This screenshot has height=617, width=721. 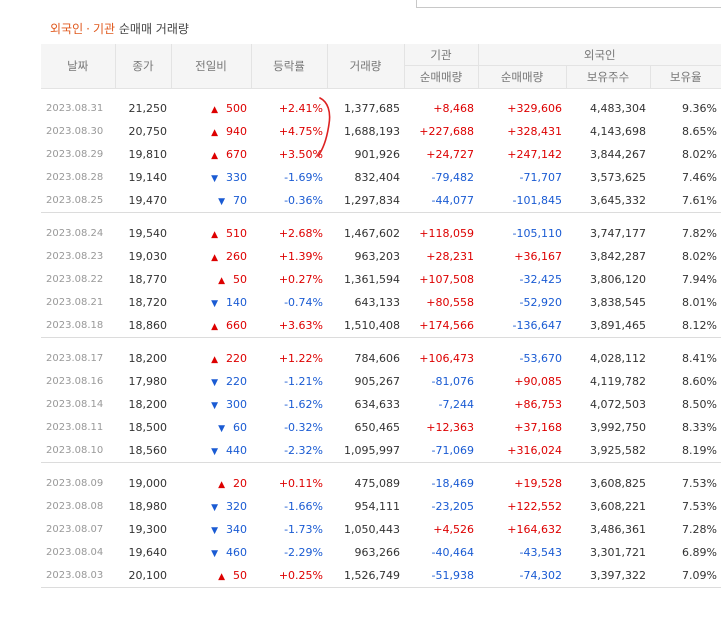 What do you see at coordinates (236, 131) in the screenshot?
I see `diff-value: 940` at bounding box center [236, 131].